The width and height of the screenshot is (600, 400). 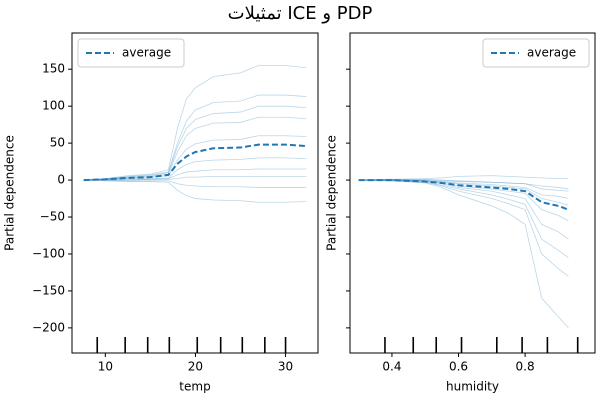 What do you see at coordinates (105, 367) in the screenshot?
I see `x-tick-label: 10` at bounding box center [105, 367].